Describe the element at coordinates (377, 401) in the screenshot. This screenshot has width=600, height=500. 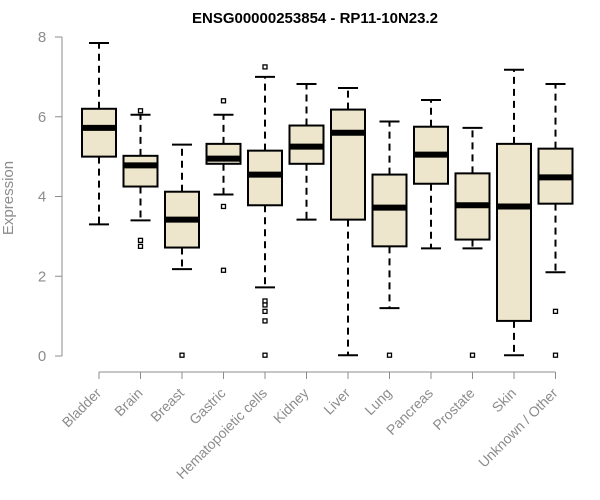
I see `x-tick-label: Lung` at that location.